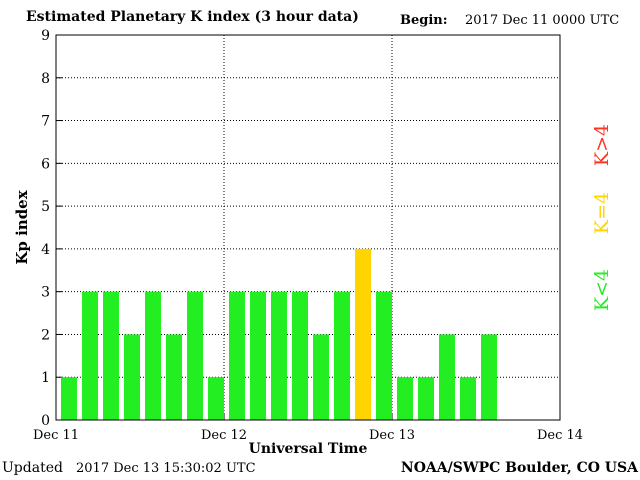 The width and height of the screenshot is (640, 480). Describe the element at coordinates (45, 335) in the screenshot. I see `y-tick-label: 2` at that location.